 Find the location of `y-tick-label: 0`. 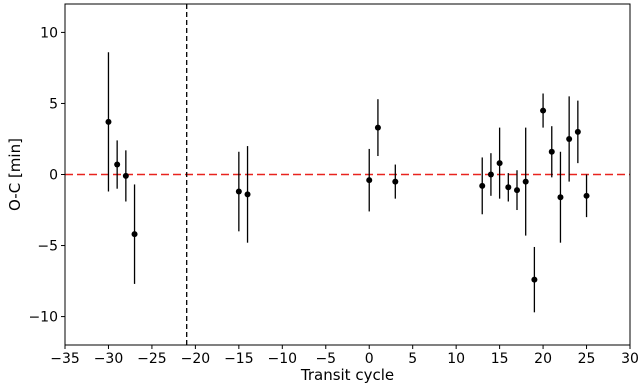

y-tick-label: 0 is located at coordinates (53, 176).